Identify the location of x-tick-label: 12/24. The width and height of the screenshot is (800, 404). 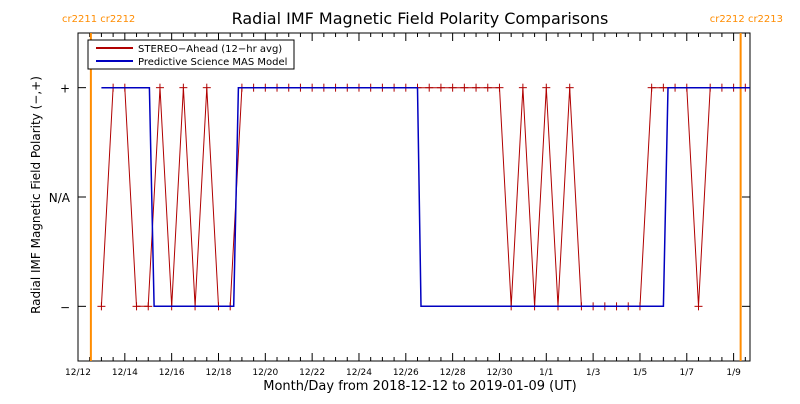
(359, 373).